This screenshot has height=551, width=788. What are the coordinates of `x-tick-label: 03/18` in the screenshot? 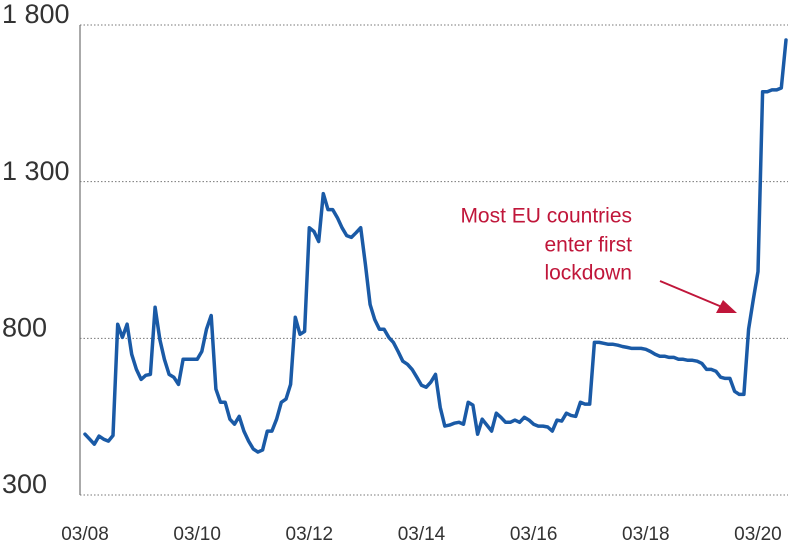 It's located at (646, 534).